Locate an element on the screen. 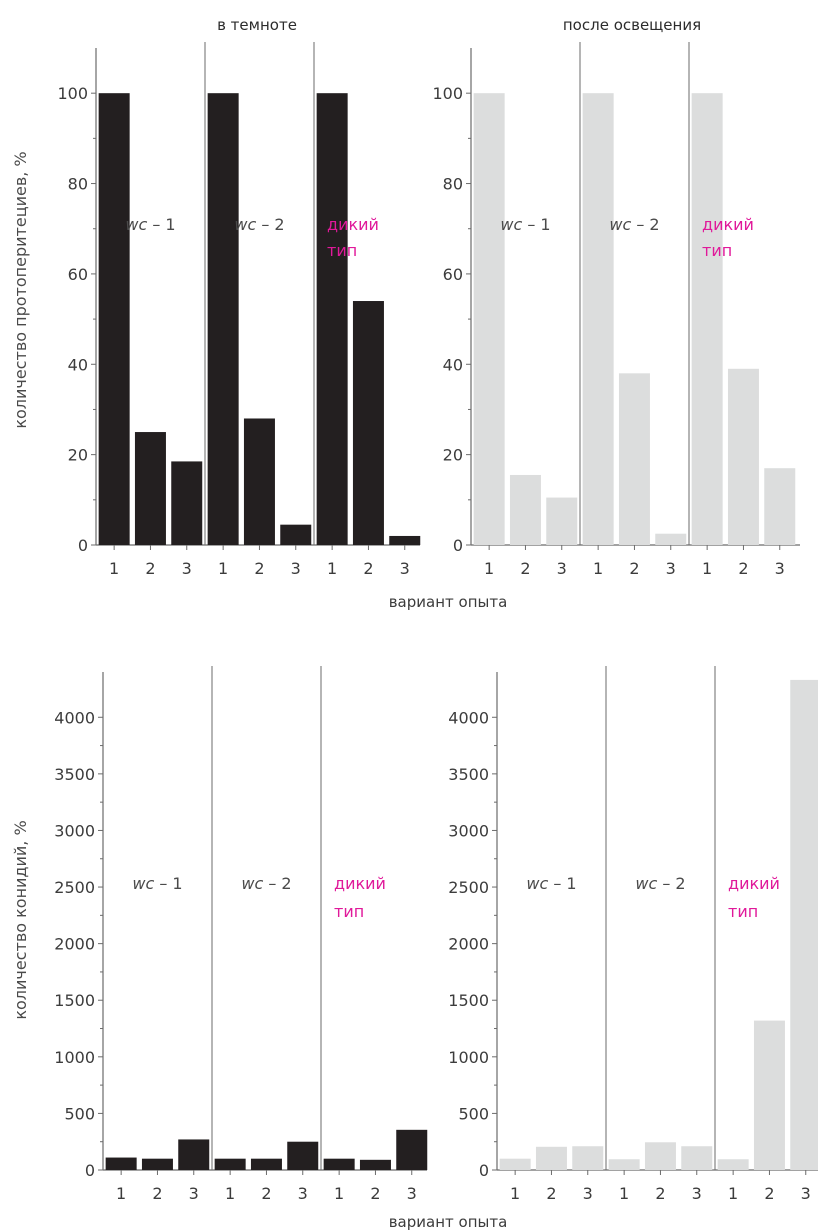 This screenshot has height=1232, width=818. panel-1-strain-label-wild-2: тип is located at coordinates (342, 250).